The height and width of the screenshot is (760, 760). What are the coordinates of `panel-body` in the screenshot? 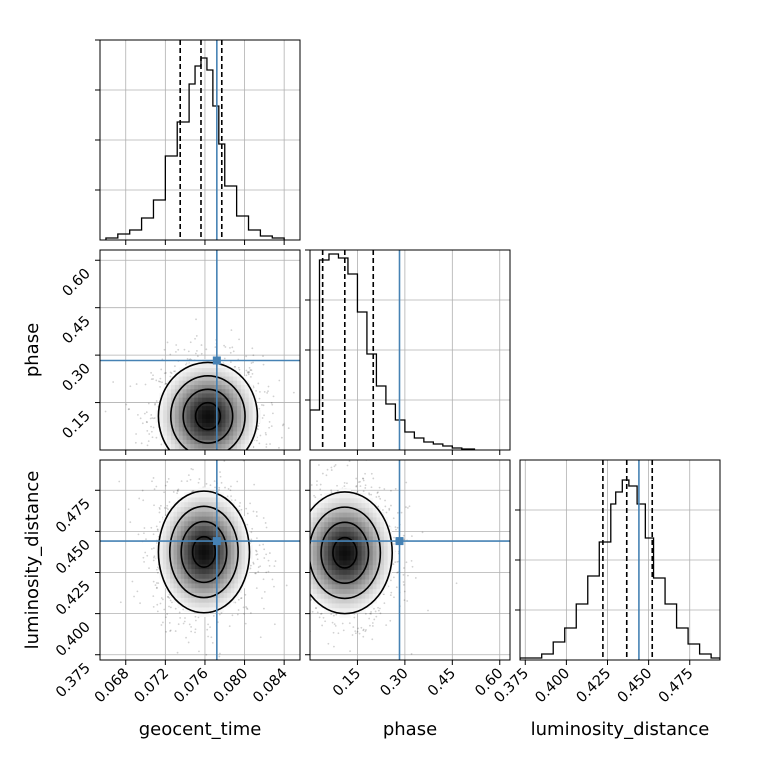 It's located at (200, 353).